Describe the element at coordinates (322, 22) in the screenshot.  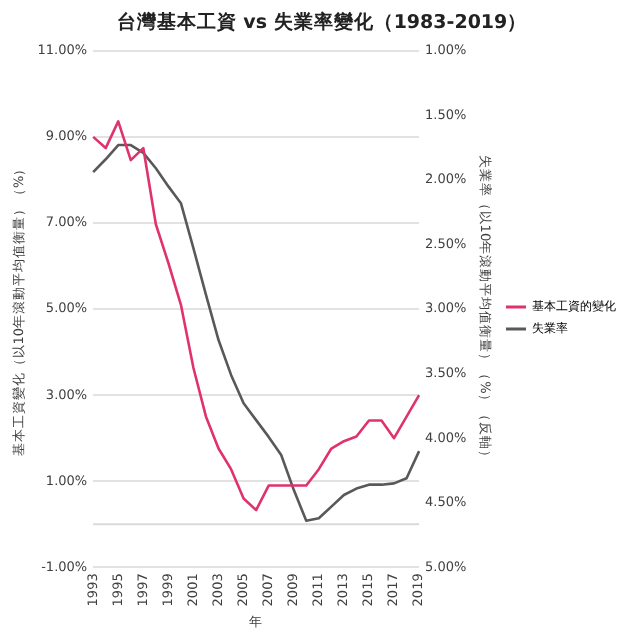
I see `chart-title: 台灣基本工資 vs 失業率變化（1983-2019）` at that location.